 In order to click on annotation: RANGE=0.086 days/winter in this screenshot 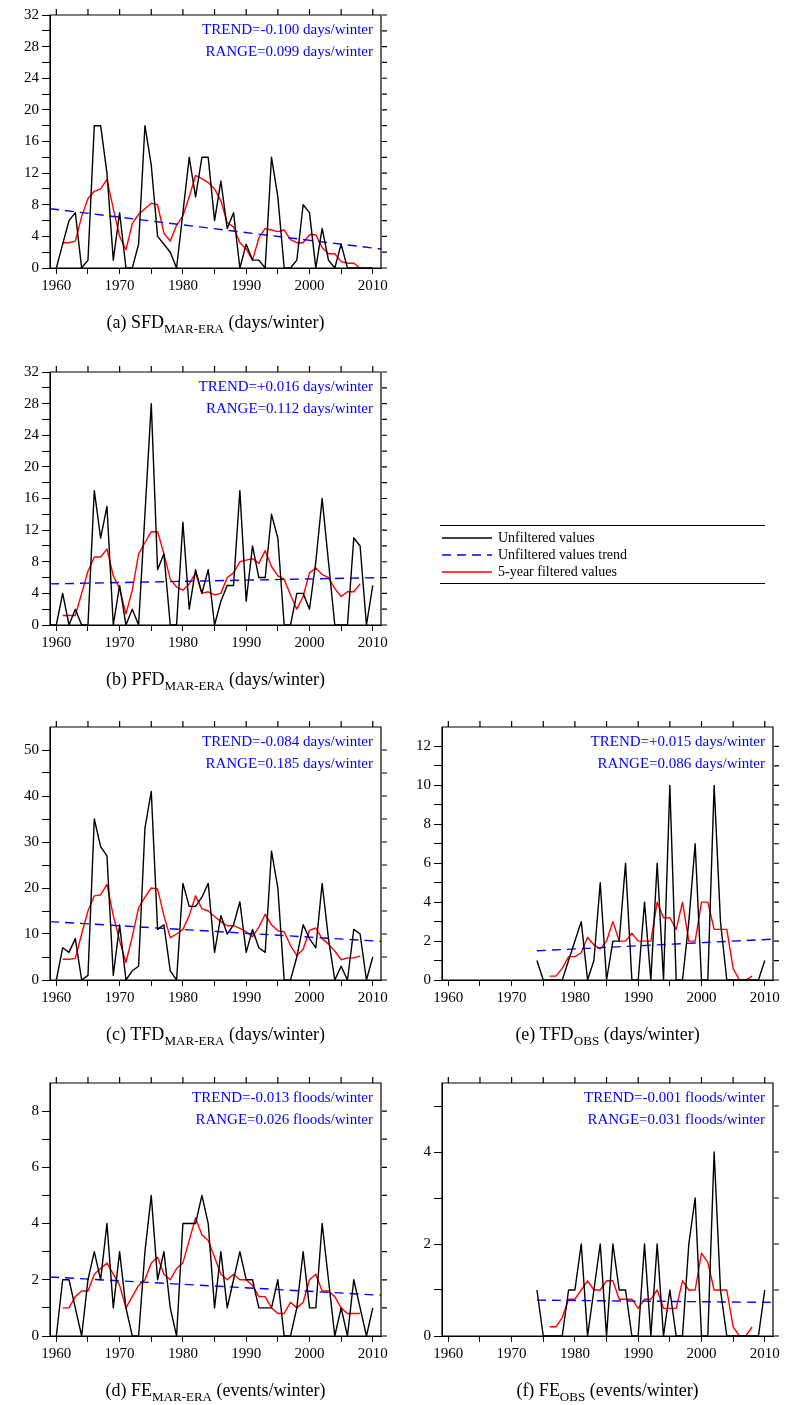, I will do `click(681, 763)`.